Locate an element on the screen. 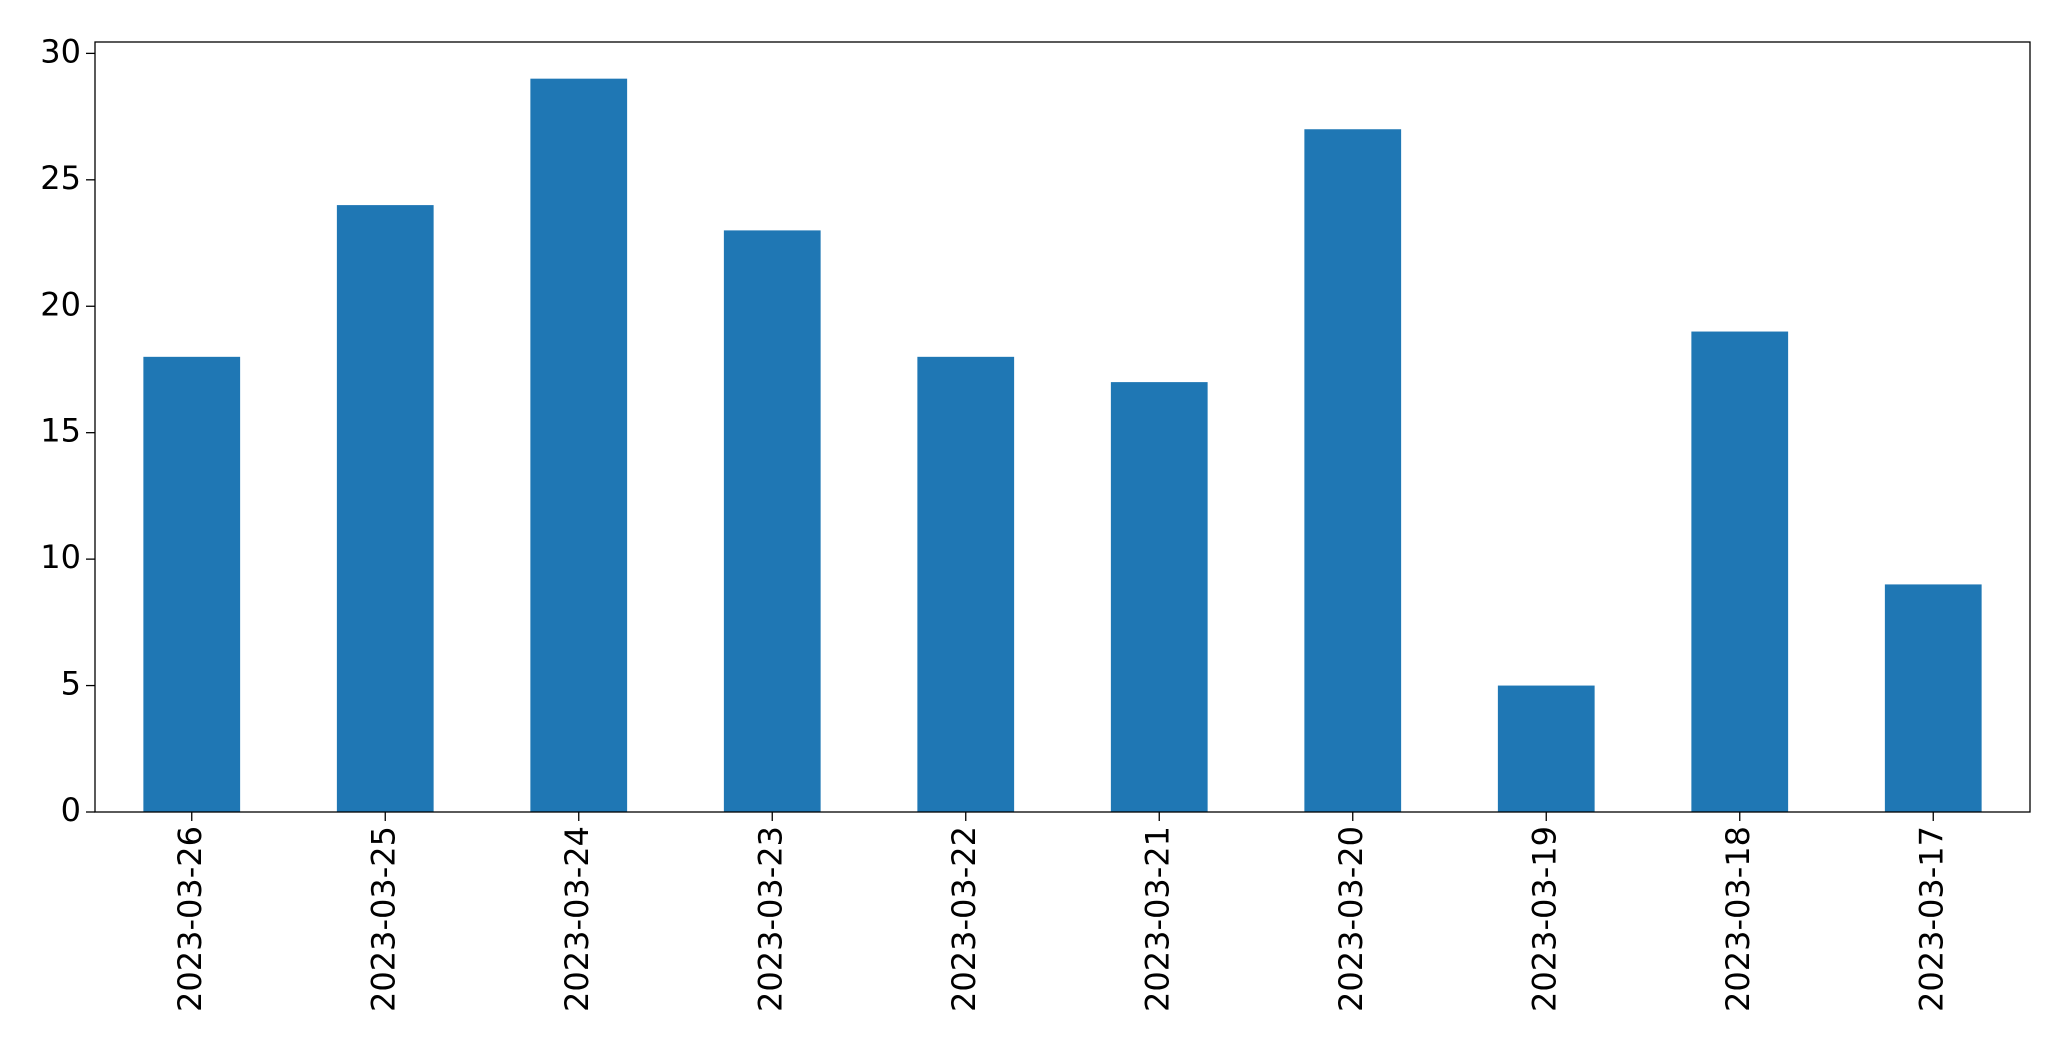  y-tick-label: 20 is located at coordinates (60, 304).